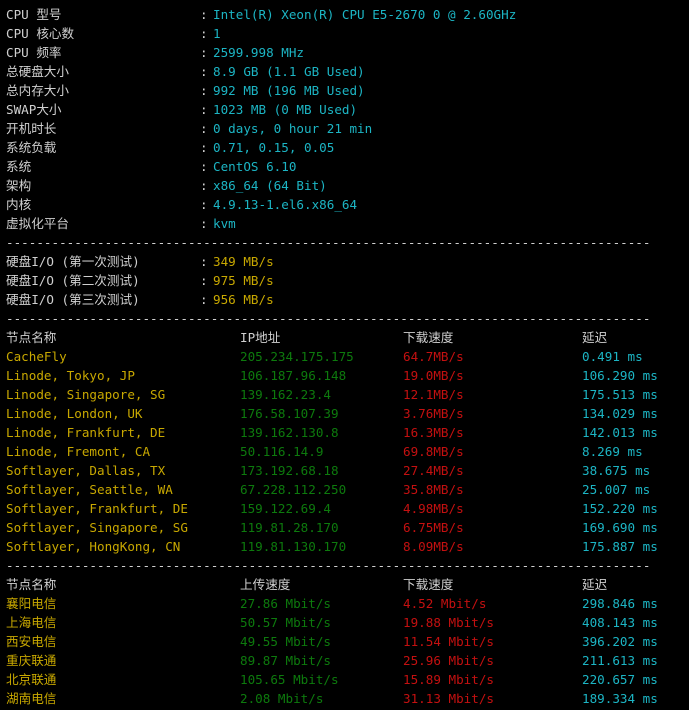  I want to click on sysinfo-label: 开机时长, so click(31, 128).